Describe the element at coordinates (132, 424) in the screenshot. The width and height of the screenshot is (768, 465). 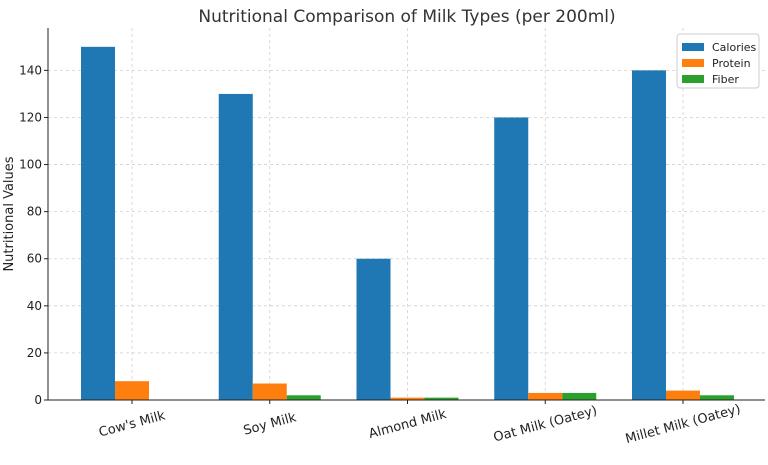
I see `category-label: Cow's Milk` at that location.